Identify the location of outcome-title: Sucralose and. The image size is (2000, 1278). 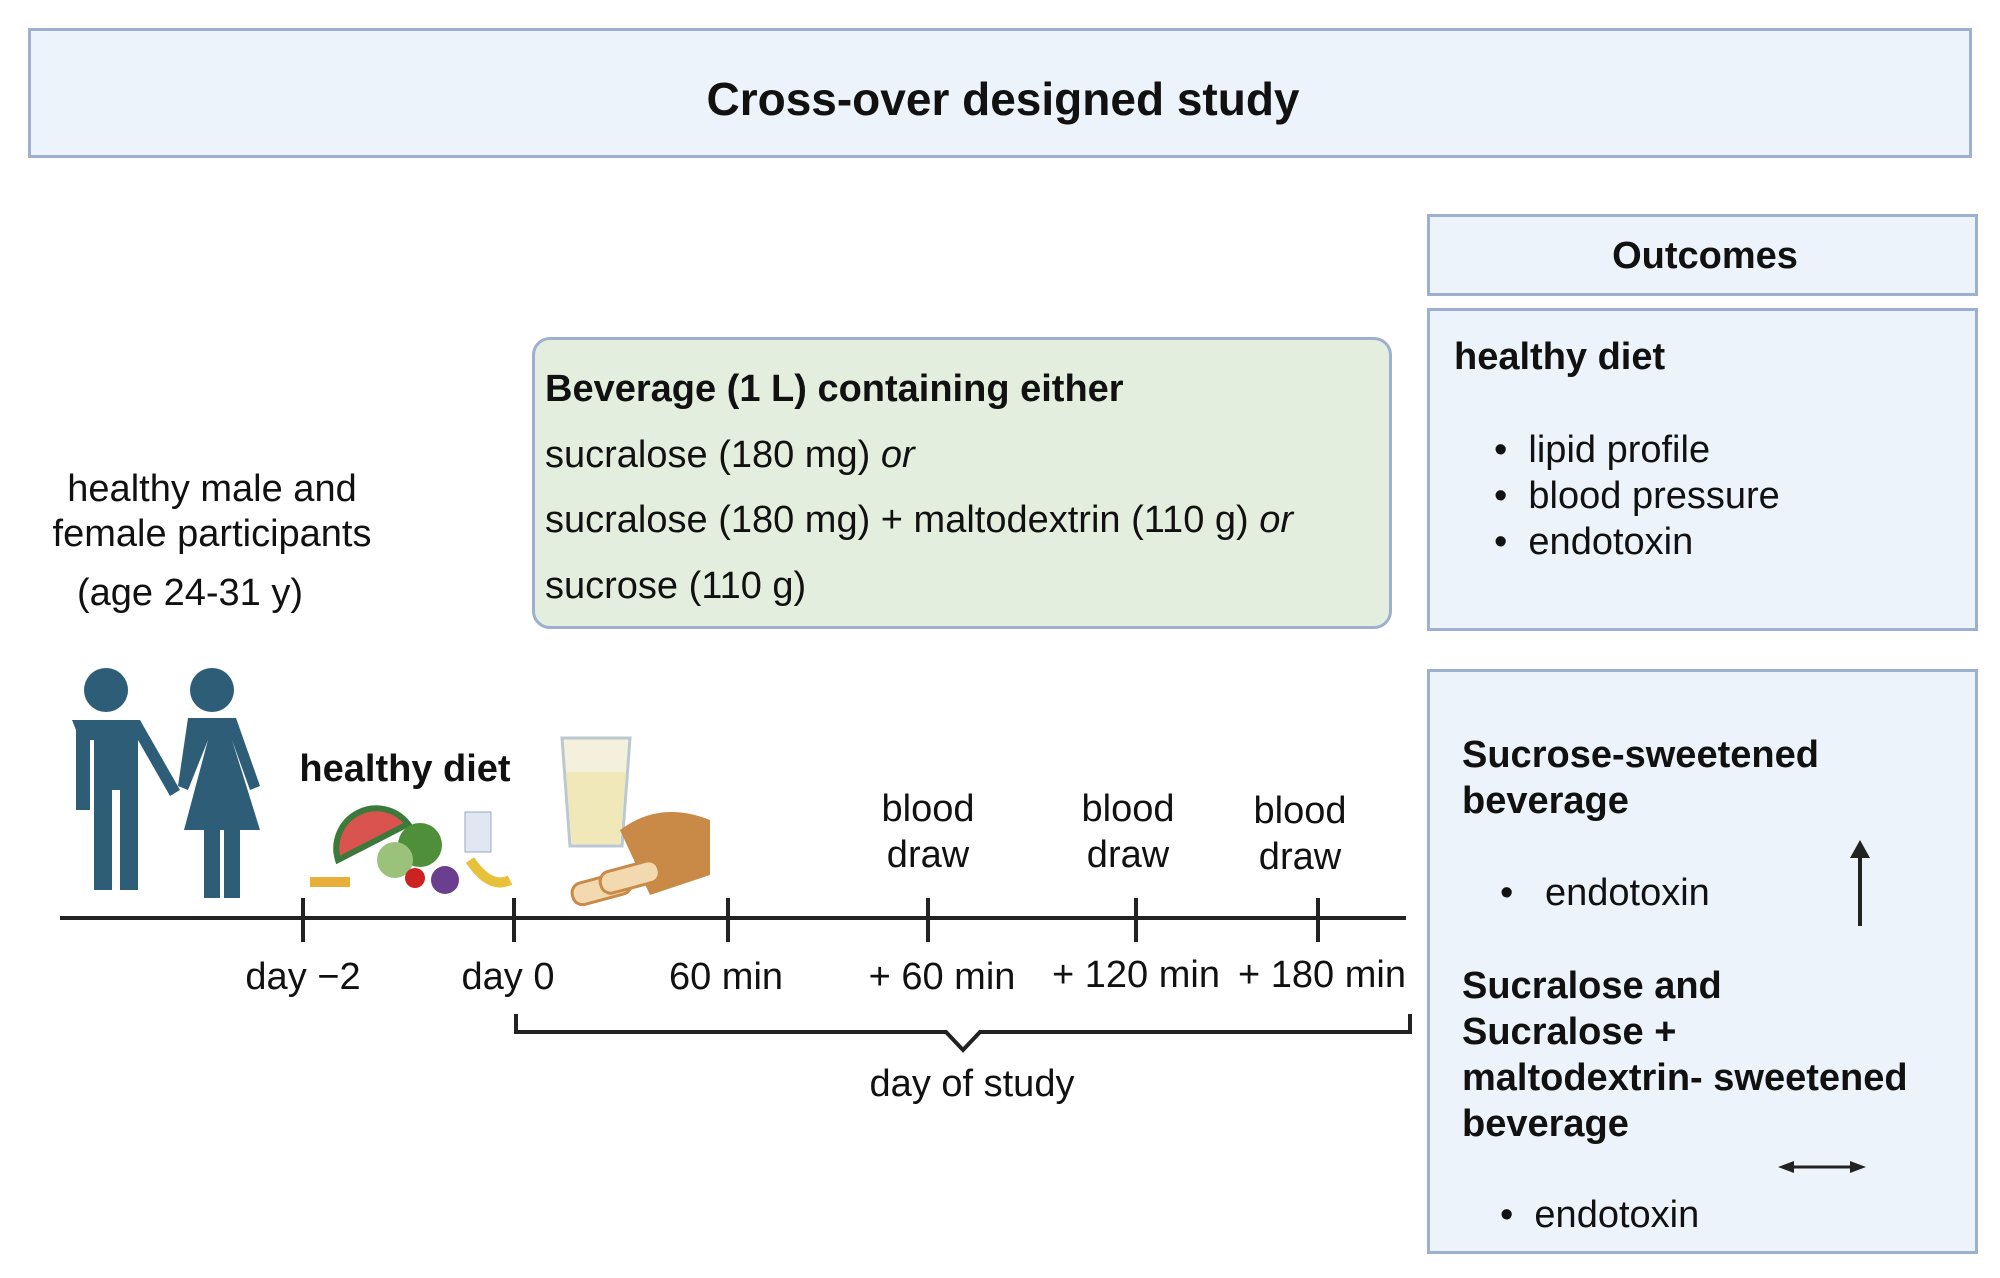
(1592, 986).